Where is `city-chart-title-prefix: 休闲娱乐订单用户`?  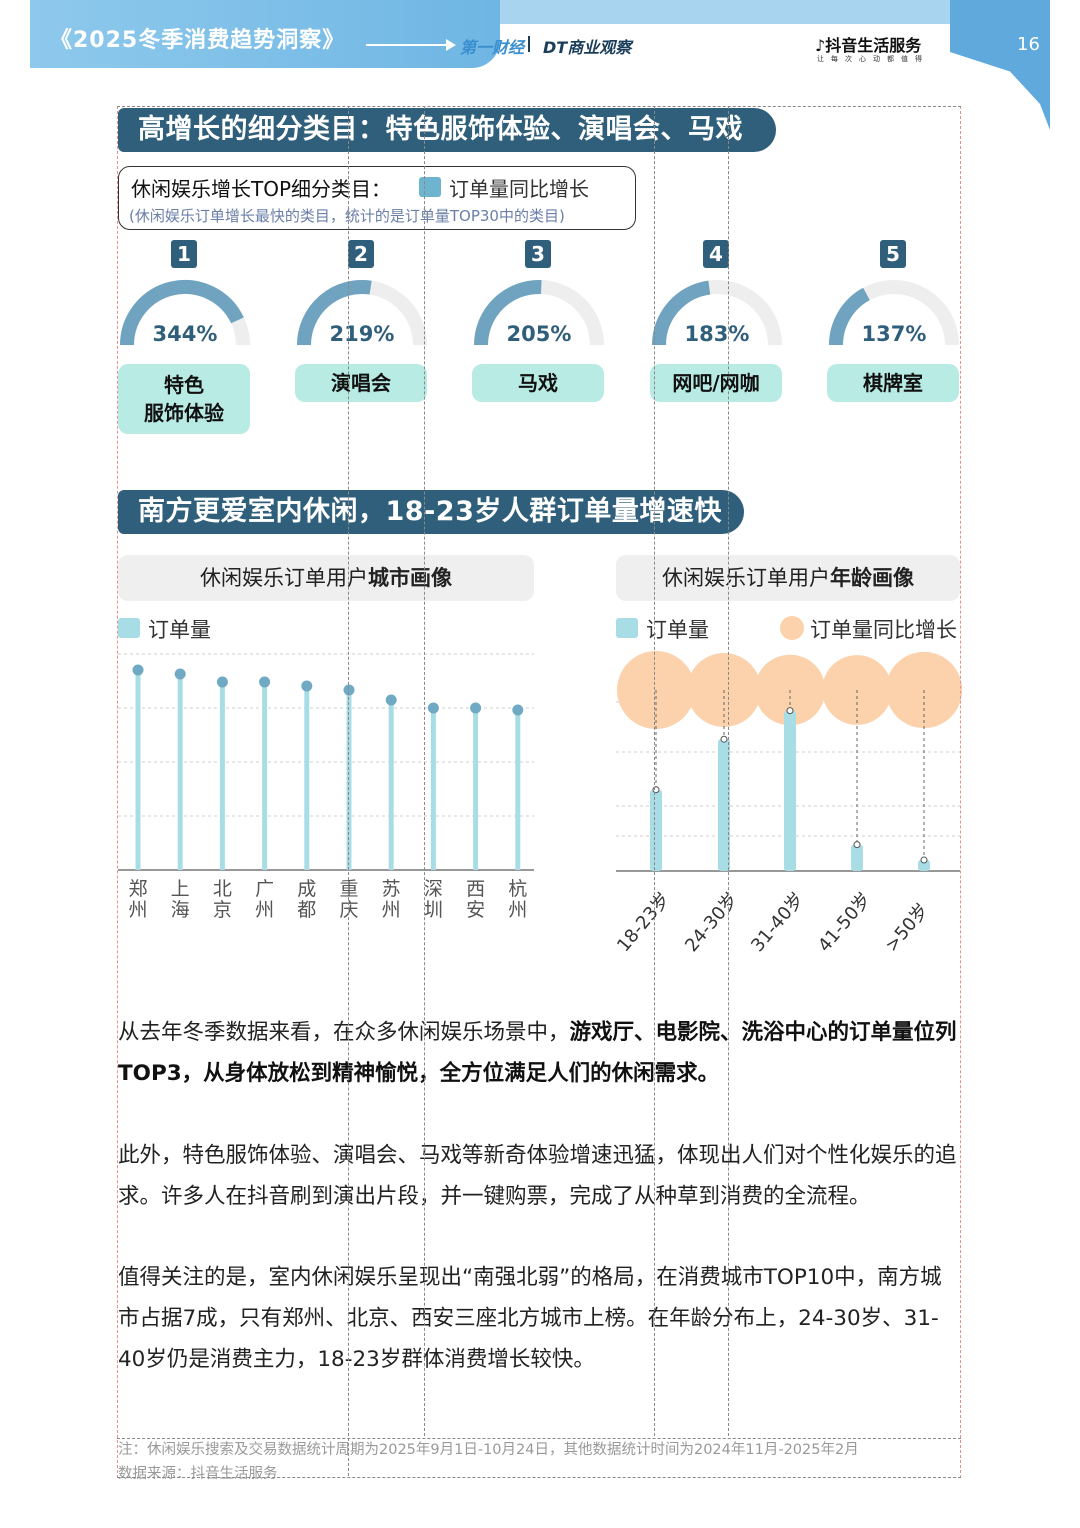
city-chart-title-prefix: 休闲娱乐订单用户 is located at coordinates (284, 578).